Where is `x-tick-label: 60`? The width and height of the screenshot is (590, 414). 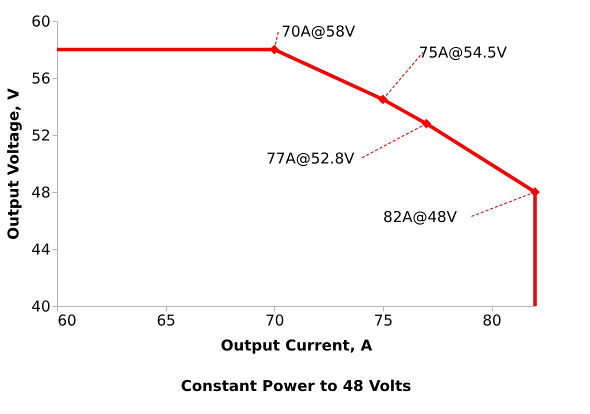
x-tick-label: 60 is located at coordinates (67, 321).